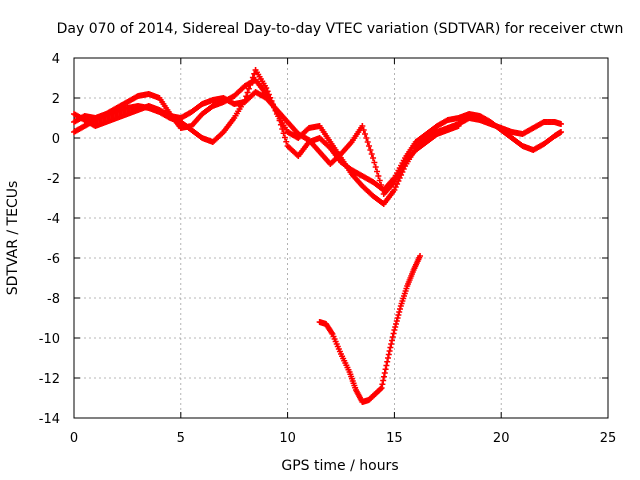 This screenshot has height=480, width=640. I want to click on series-track-c, so click(266, 143).